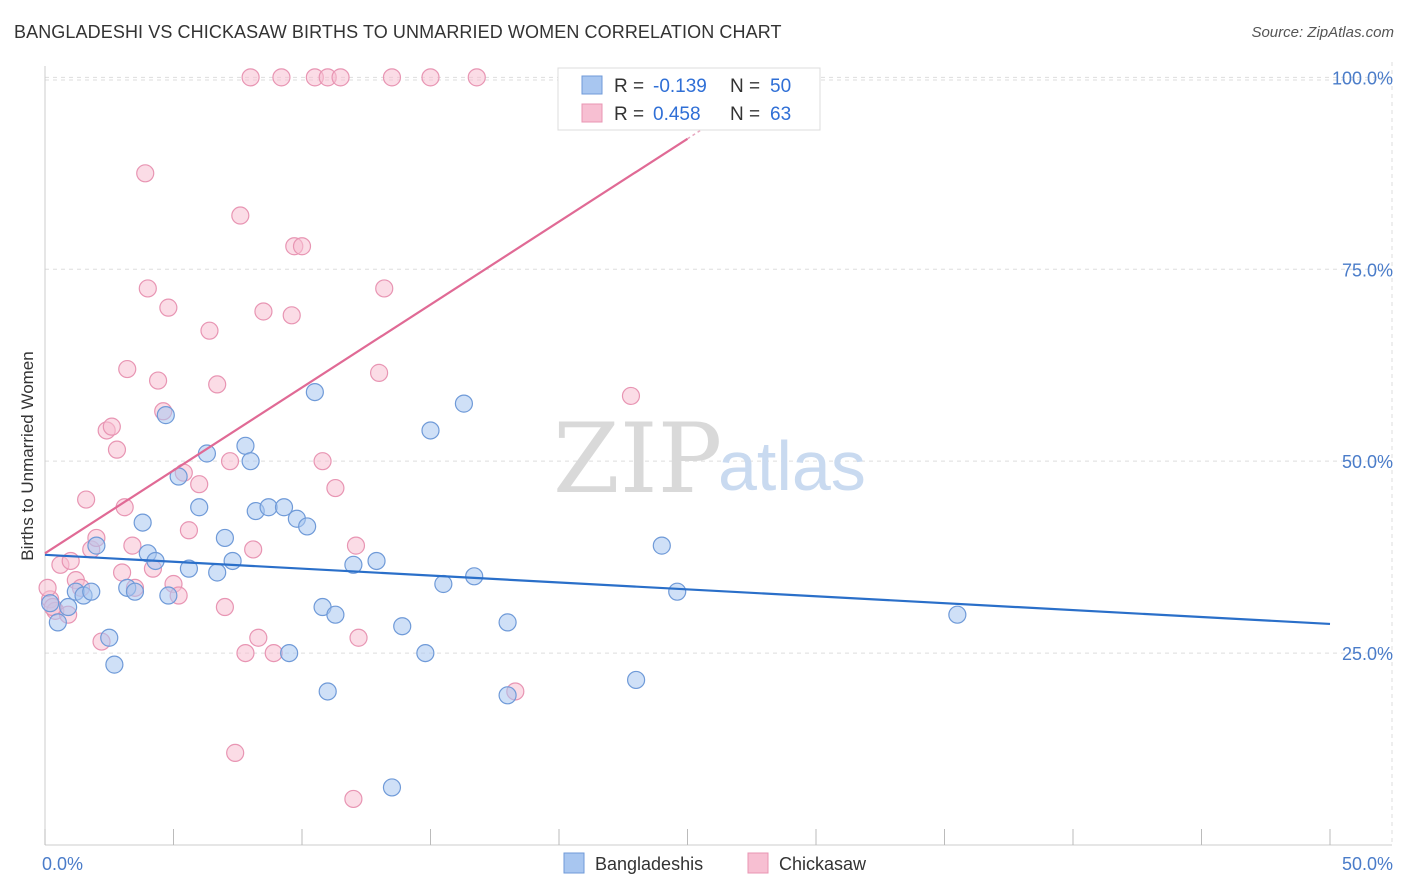 This screenshot has width=1406, height=892. Describe the element at coordinates (715, 863) in the screenshot. I see `bottom-legend: Bangladeshis Chickasaw` at that location.